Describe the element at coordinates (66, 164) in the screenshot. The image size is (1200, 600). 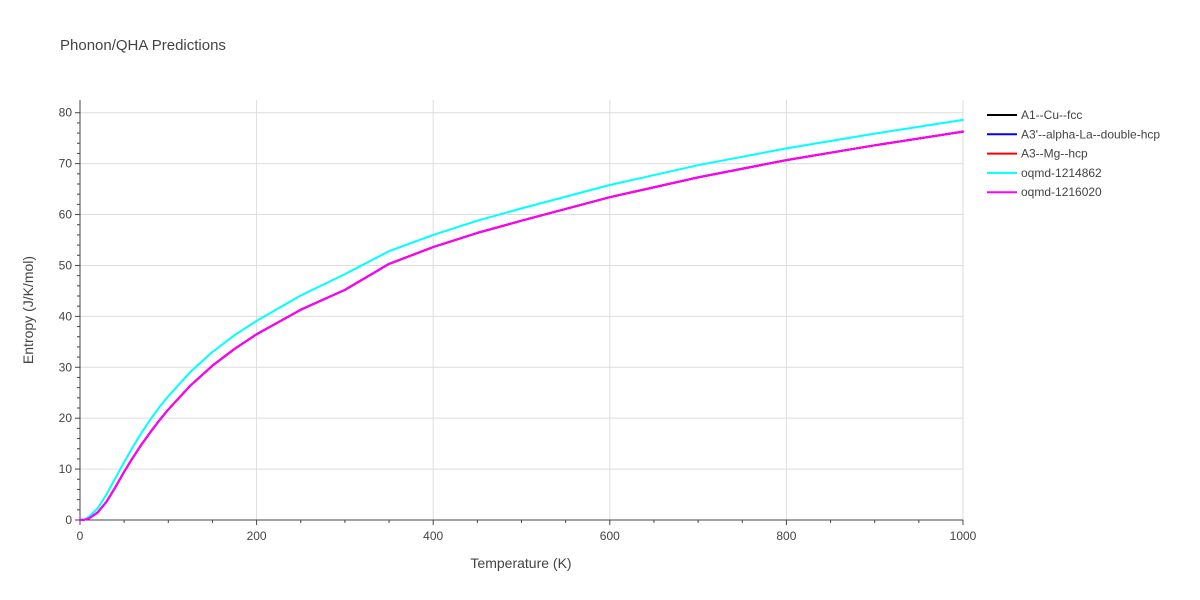
I see `y-tick-label: 70` at that location.